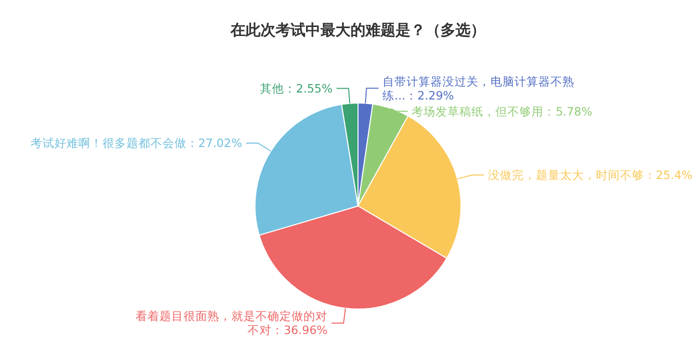  What do you see at coordinates (136, 143) in the screenshot?
I see `slice-label: 考试好难啊！很多题都不会做：27.02%` at bounding box center [136, 143].